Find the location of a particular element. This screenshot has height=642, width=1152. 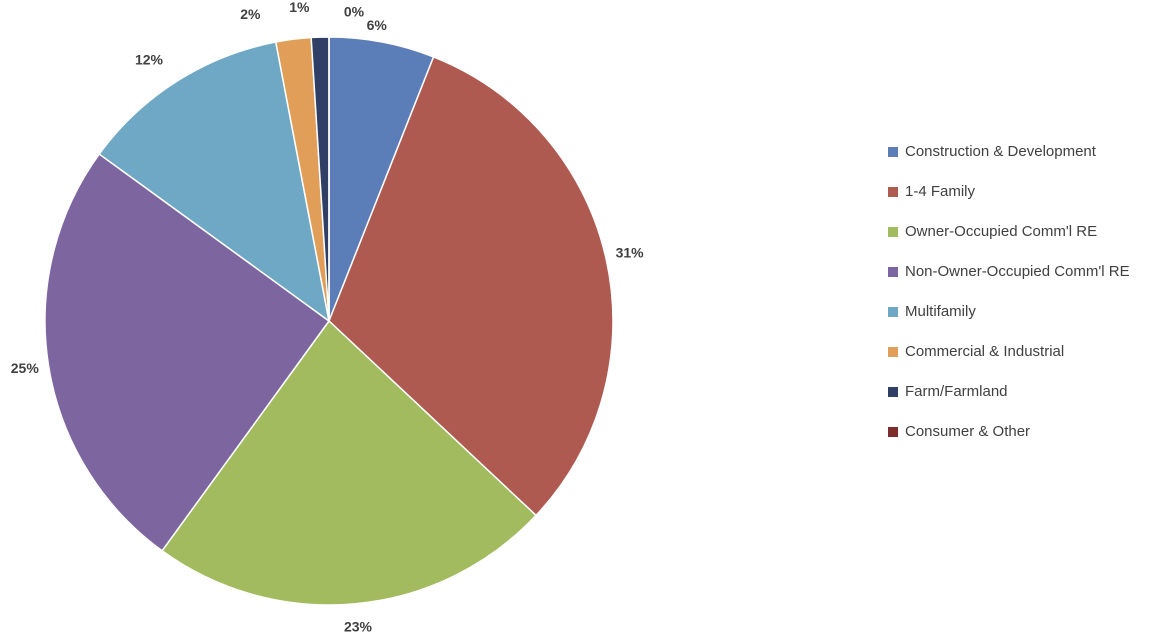

data-label: 6% is located at coordinates (377, 25).